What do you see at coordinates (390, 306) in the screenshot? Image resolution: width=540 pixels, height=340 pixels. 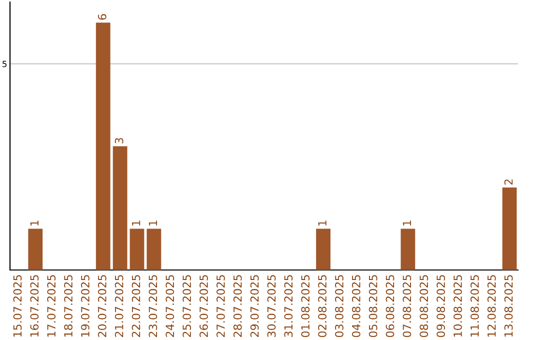 I see `x-tick-label: 06.08.2025` at bounding box center [390, 306].